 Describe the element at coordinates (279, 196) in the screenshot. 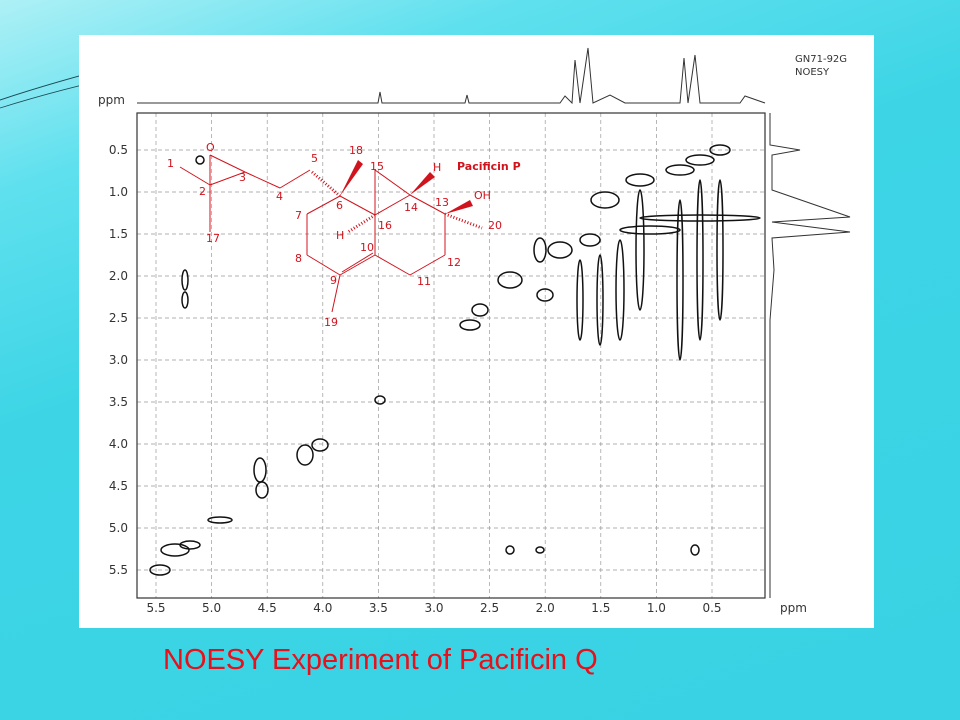

I see `atom-label: 4` at that location.